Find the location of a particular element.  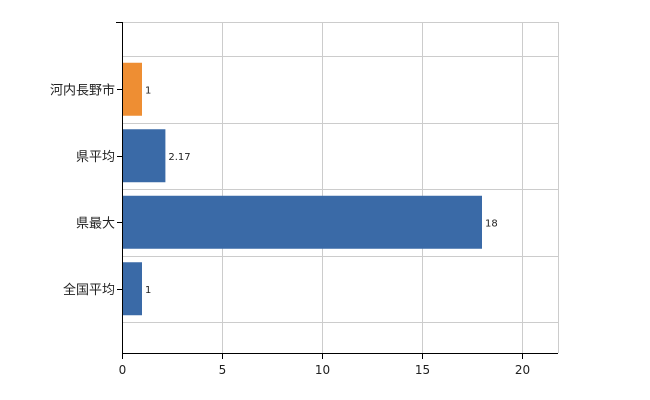

category-label: 県平均 is located at coordinates (95, 157).